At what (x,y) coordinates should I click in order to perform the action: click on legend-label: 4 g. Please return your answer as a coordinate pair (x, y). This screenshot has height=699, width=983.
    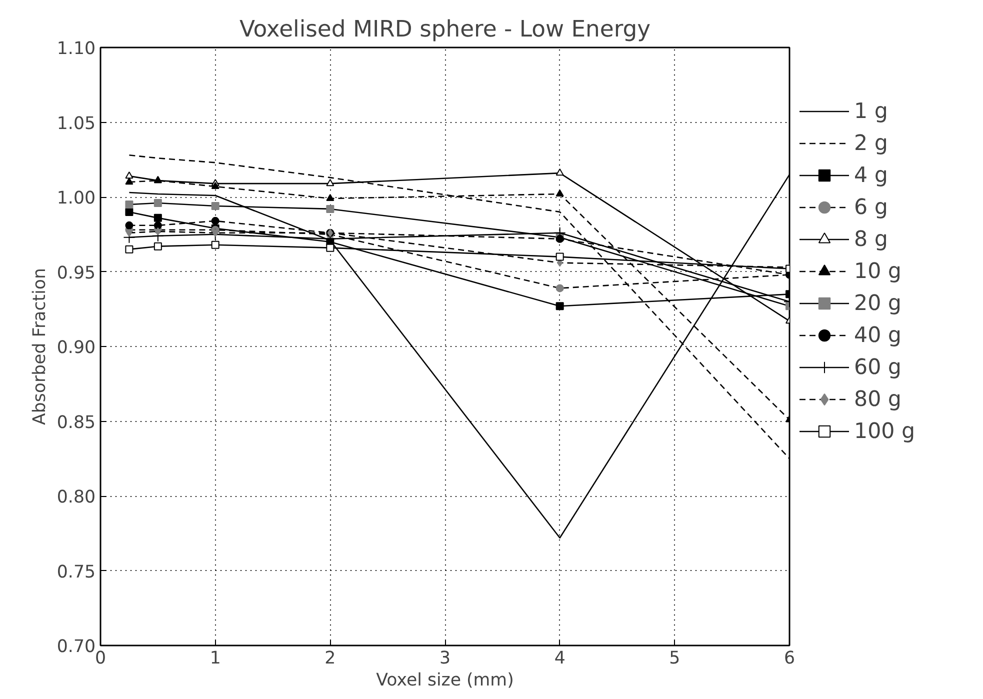
    Looking at the image, I should click on (871, 175).